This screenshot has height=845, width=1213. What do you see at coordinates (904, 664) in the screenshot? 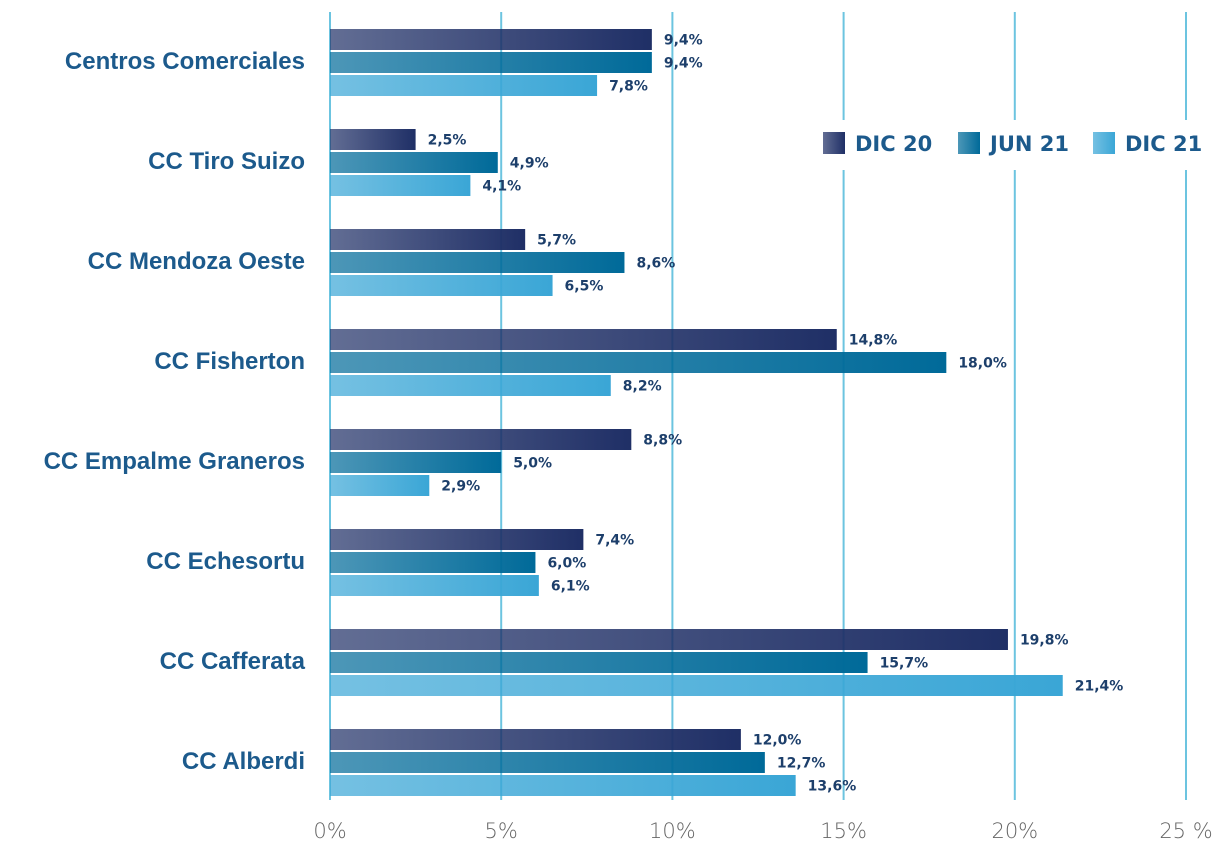
I see `value-label: 15,7%` at bounding box center [904, 664].